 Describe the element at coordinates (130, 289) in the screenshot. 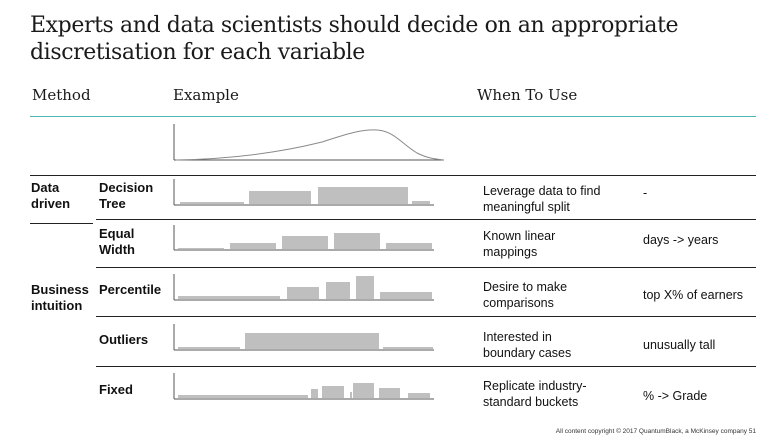

I see `method-label: Percentile` at that location.